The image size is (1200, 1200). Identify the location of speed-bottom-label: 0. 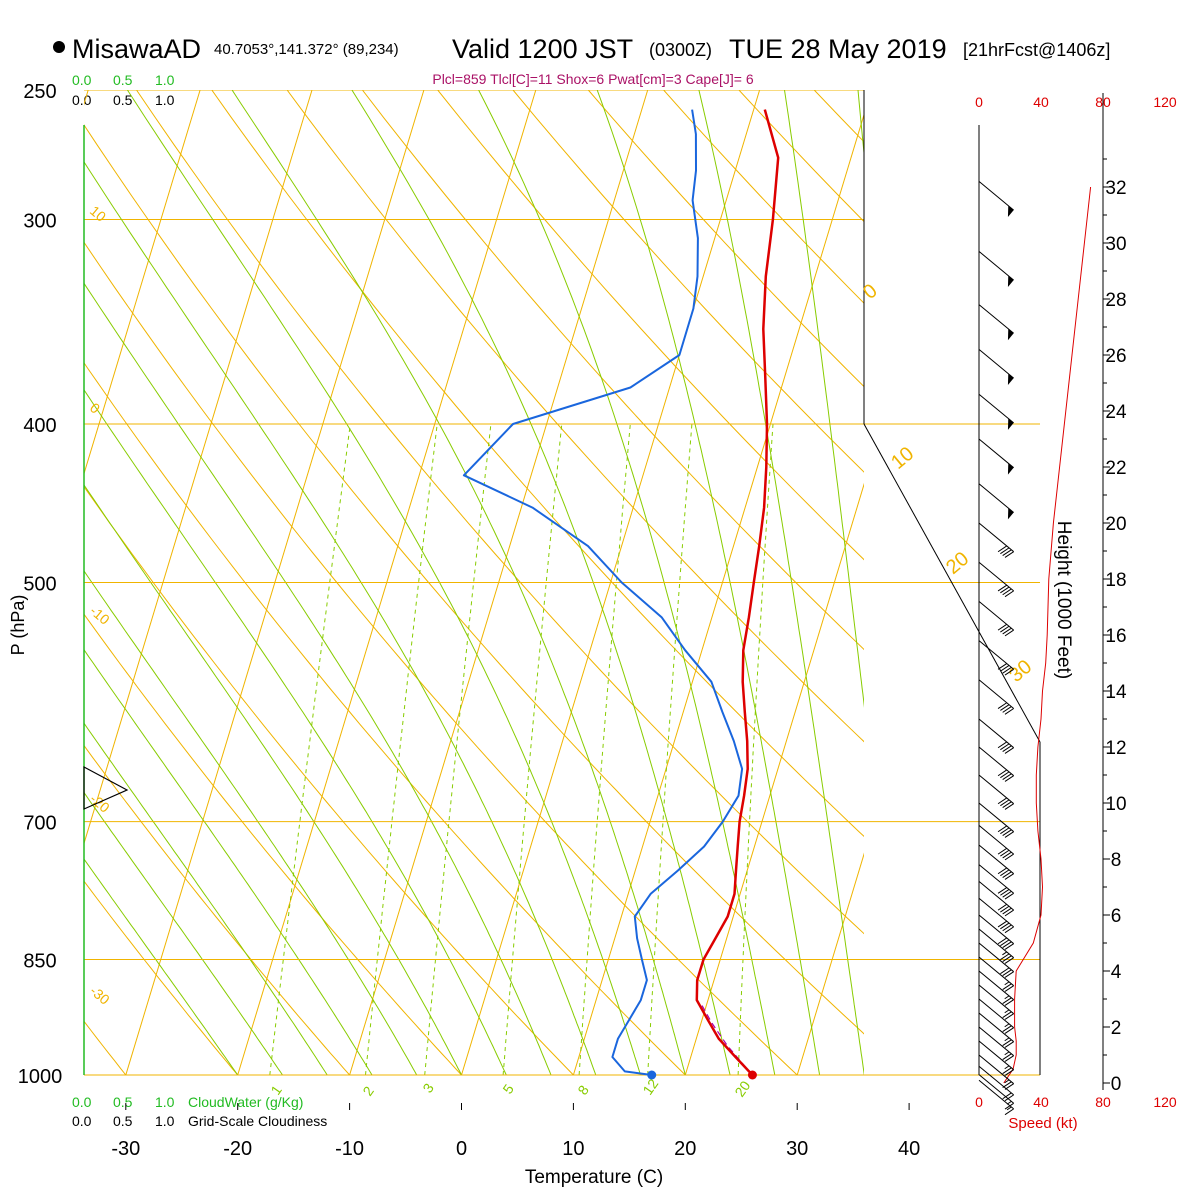
(979, 1102).